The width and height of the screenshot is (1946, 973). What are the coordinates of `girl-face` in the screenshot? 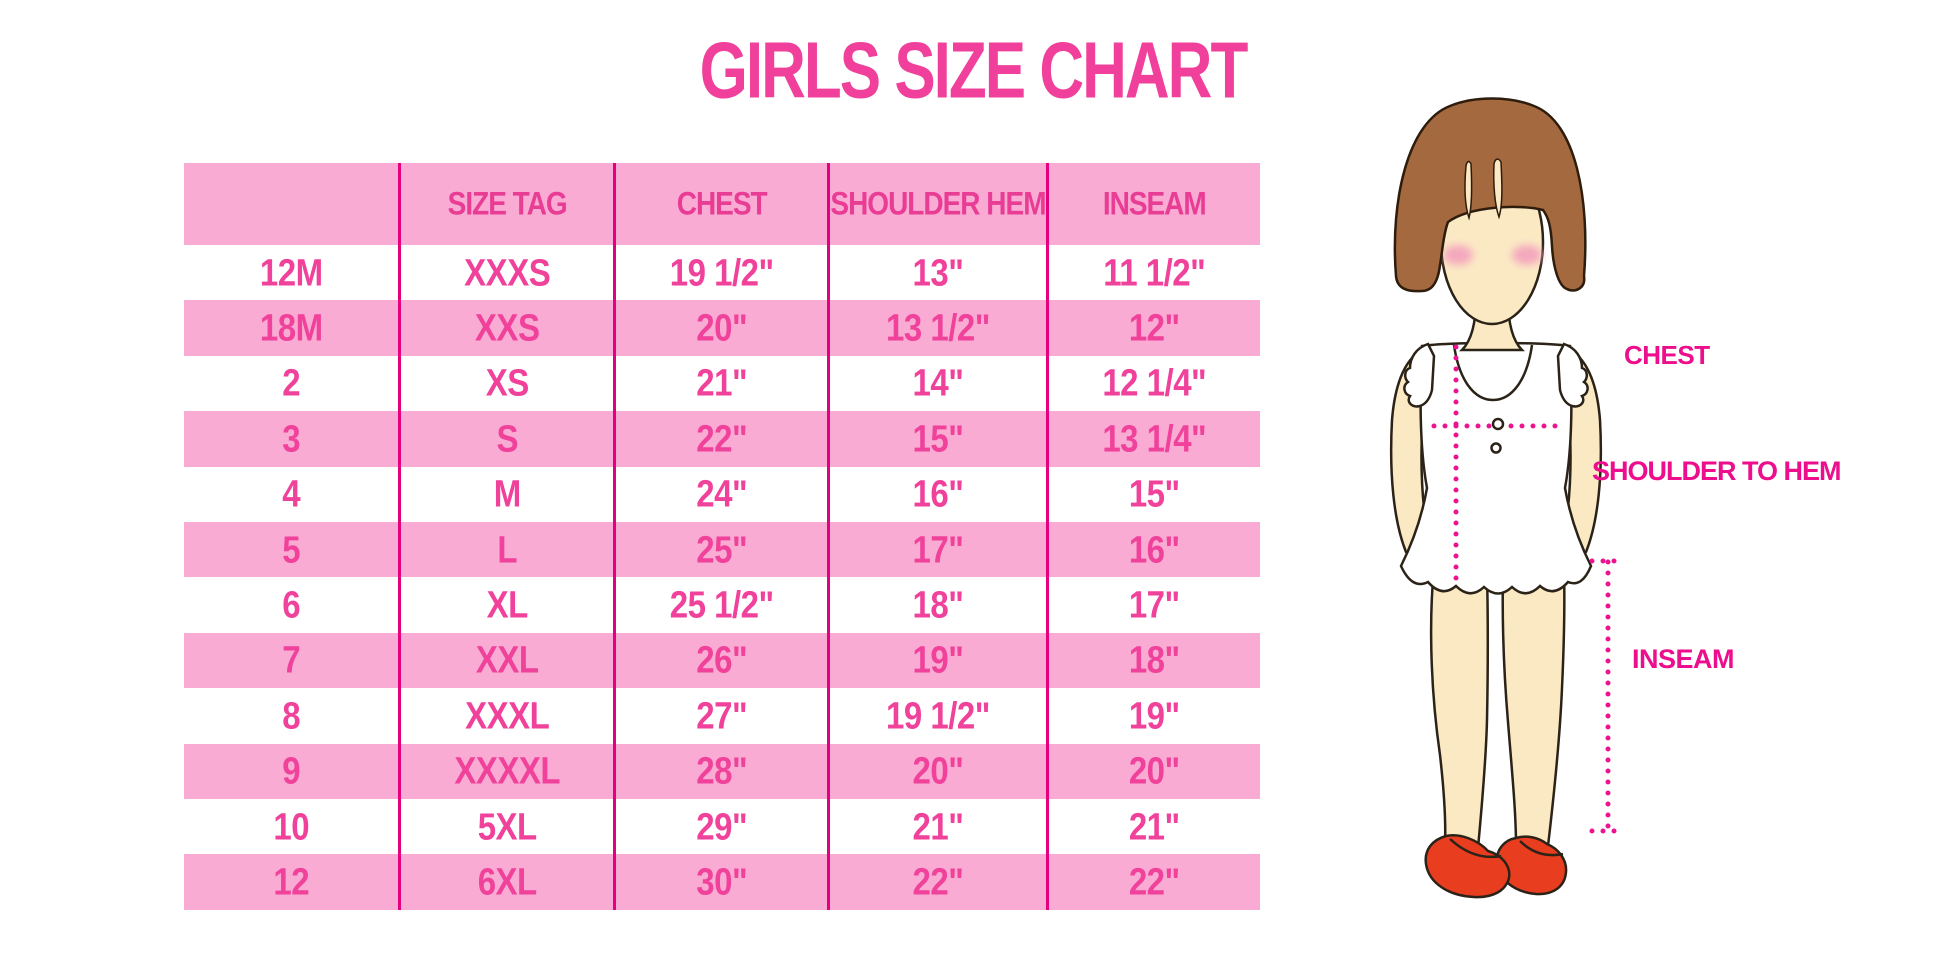 It's located at (1492, 242).